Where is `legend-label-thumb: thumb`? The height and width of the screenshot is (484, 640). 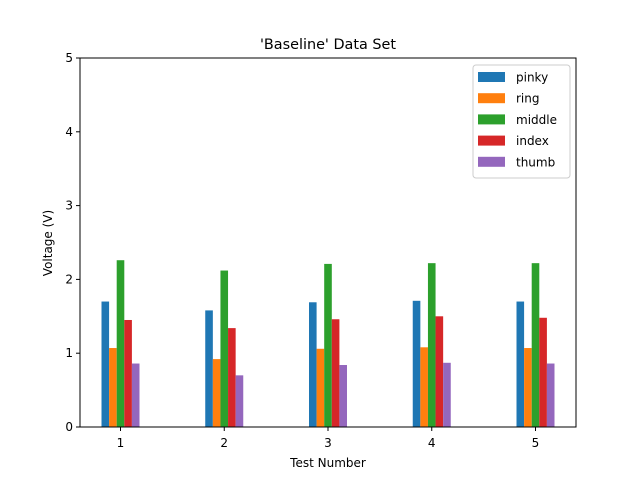 legend-label-thumb: thumb is located at coordinates (535, 162).